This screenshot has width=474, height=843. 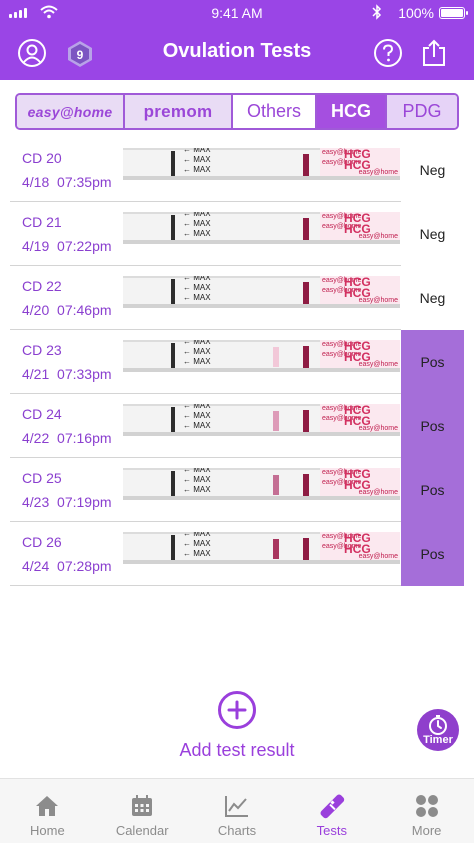 I want to click on test-datetime: 4/18 07:35pm, so click(x=67, y=182).